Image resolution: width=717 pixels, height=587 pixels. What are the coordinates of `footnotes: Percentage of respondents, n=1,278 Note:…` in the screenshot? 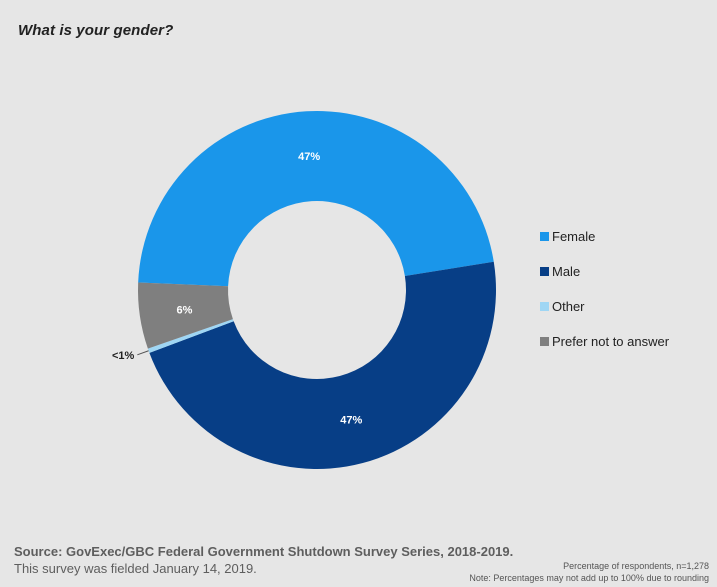 It's located at (589, 572).